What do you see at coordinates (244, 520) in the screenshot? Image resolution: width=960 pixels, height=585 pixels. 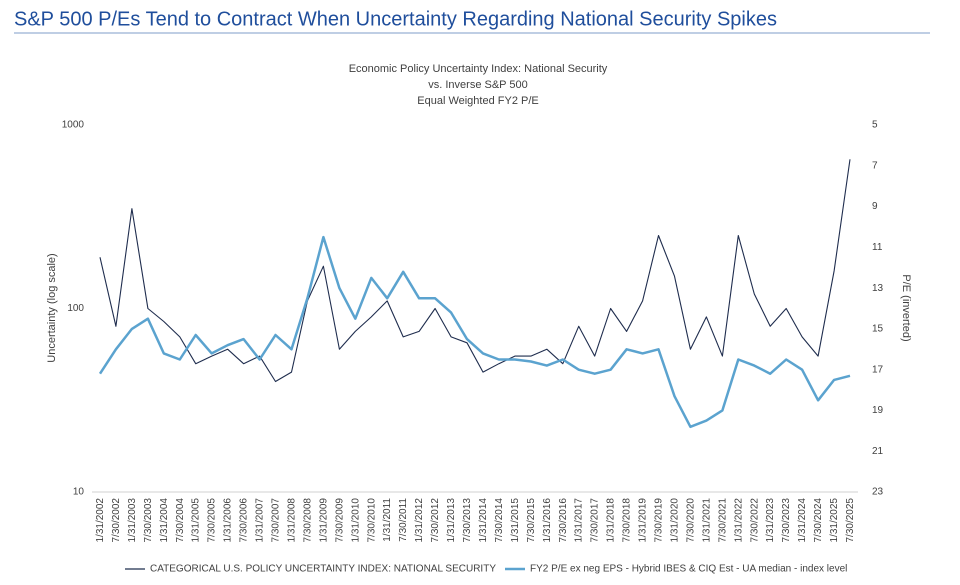 I see `x-tick-label: 7/30/2006` at bounding box center [244, 520].